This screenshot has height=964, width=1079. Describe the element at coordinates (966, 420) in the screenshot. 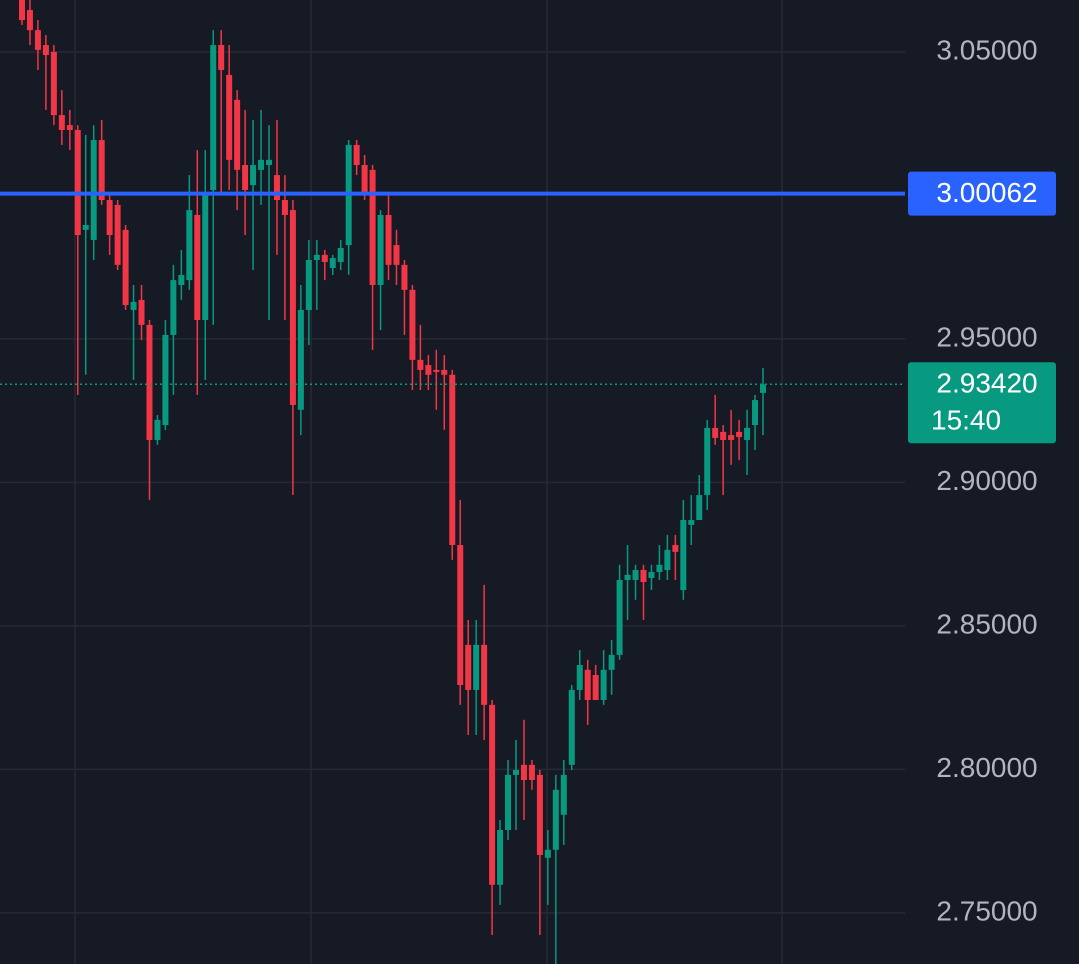

I see `countdown-label: 15:40` at that location.